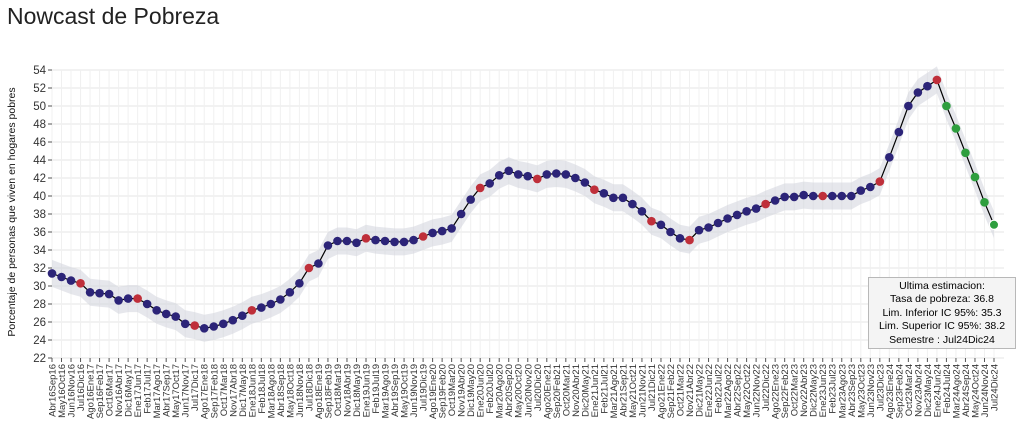  What do you see at coordinates (871, 390) in the screenshot?
I see `x-tick-label: Jun23Nov23` at bounding box center [871, 390].